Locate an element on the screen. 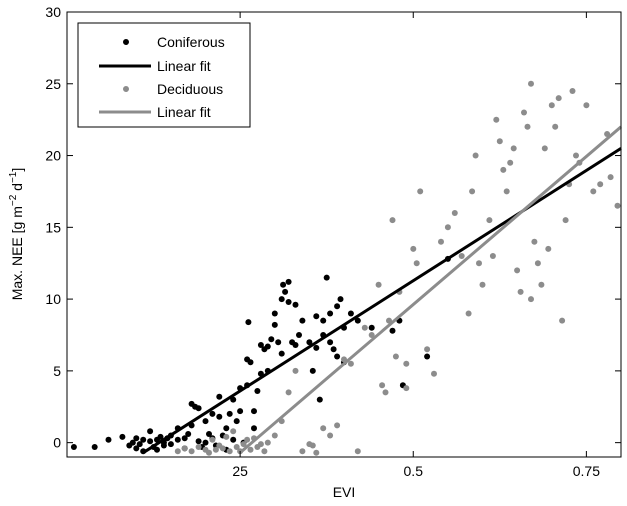  legend-label-coniferous: Coniferous is located at coordinates (191, 42).